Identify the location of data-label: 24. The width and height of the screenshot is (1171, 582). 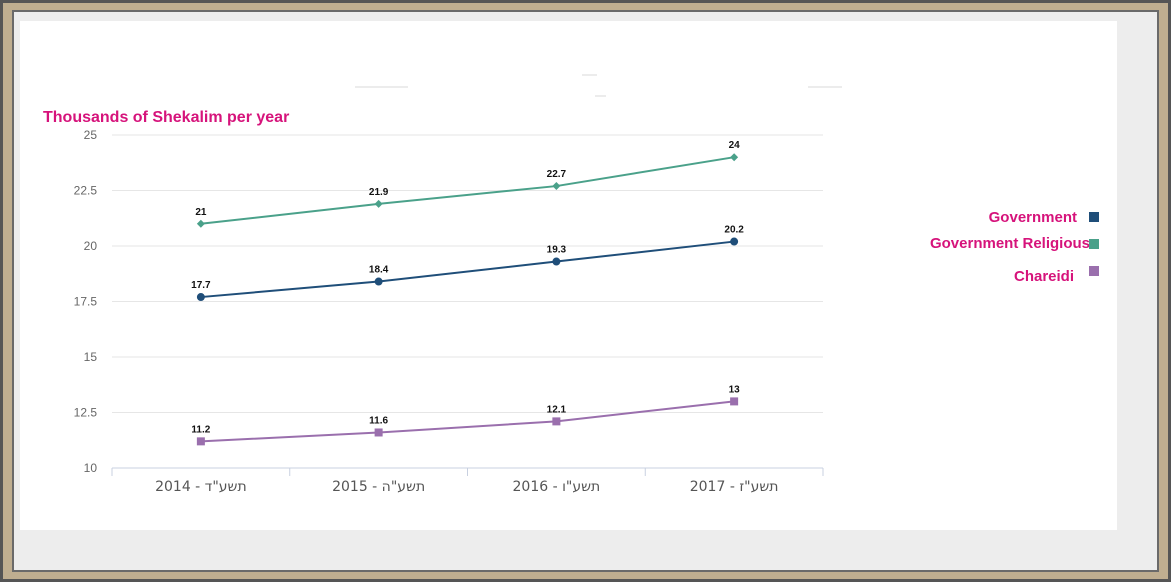
(735, 145).